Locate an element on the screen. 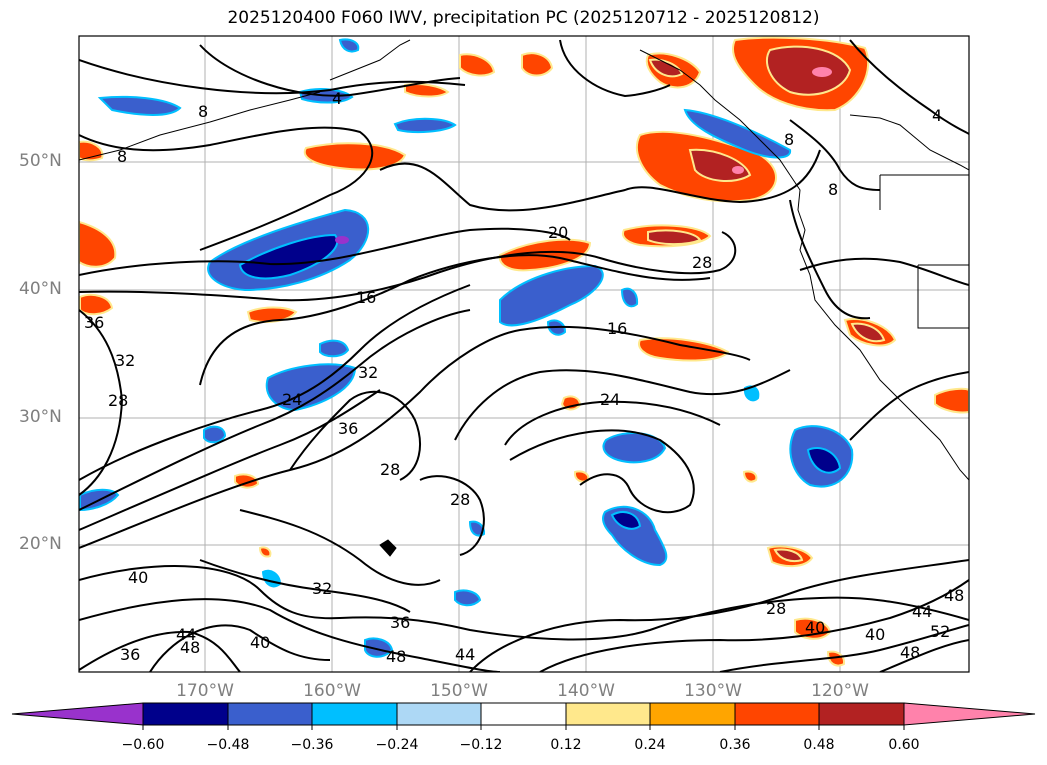 Image resolution: width=1047 pixels, height=765 pixels. colorbar-tick-label: 0.36 is located at coordinates (735, 745).